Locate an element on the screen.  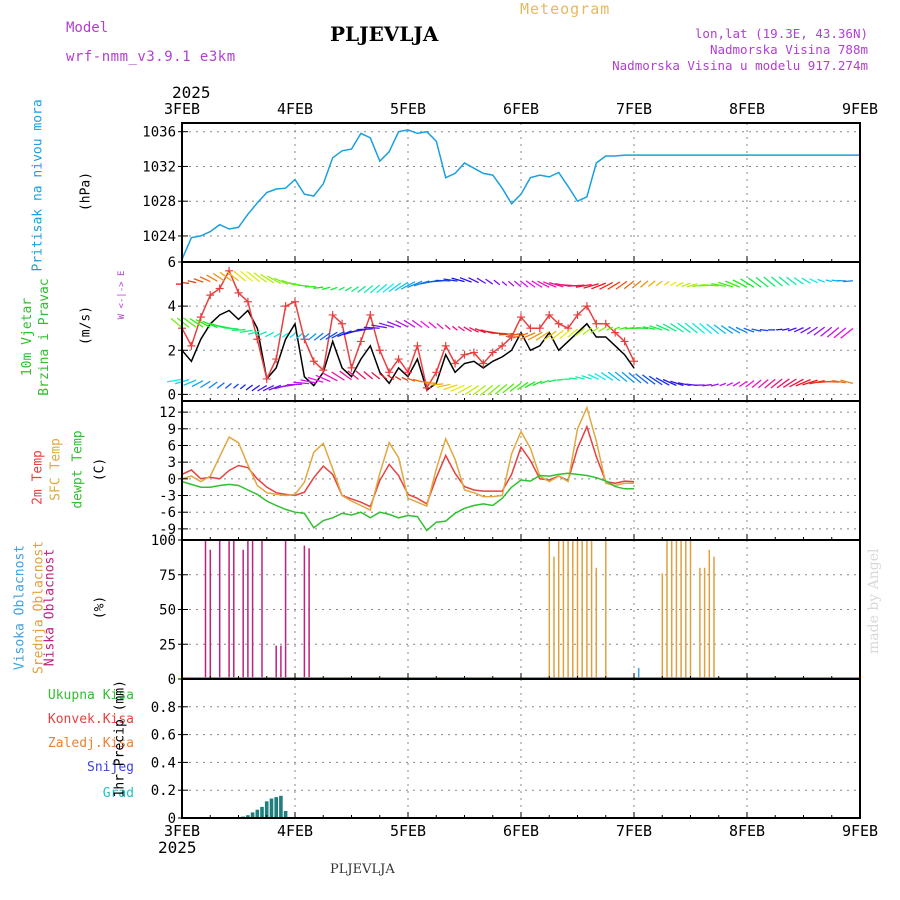
temperature-series-1-line is located at coordinates (407, 458).